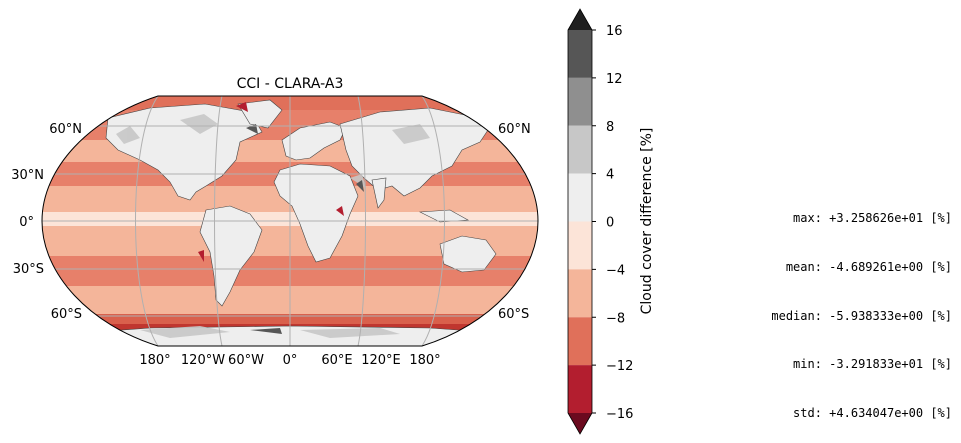  Describe the element at coordinates (46, 222) in the screenshot. I see `latitude-labels-left: 60°N 30°N 0° 30°S 60°S` at that location.